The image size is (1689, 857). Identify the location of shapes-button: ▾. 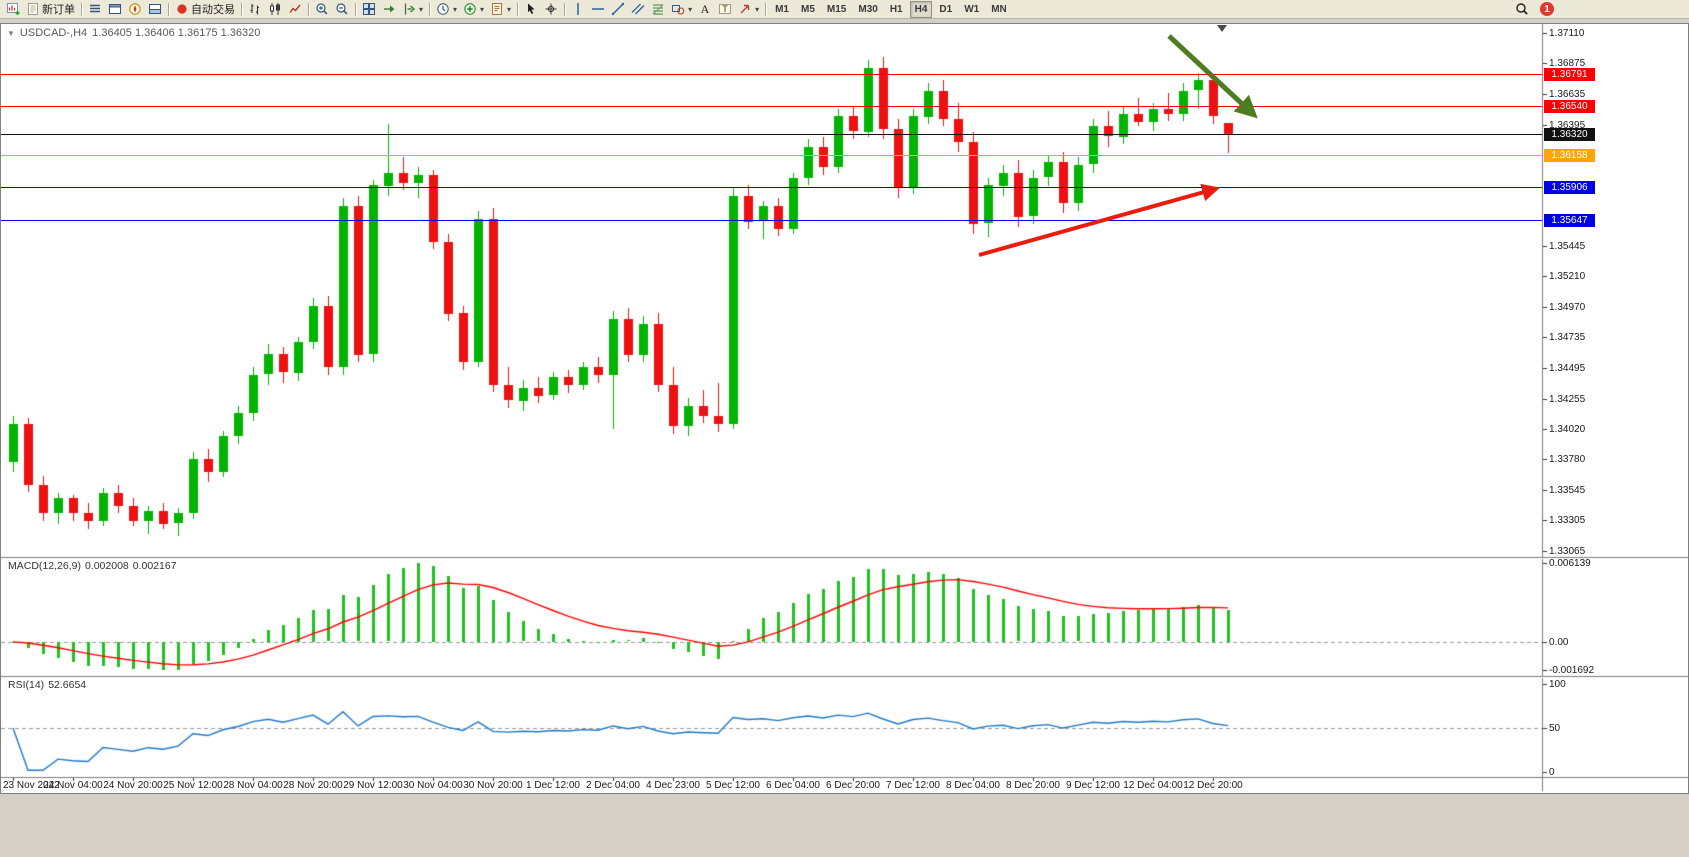
(681, 9).